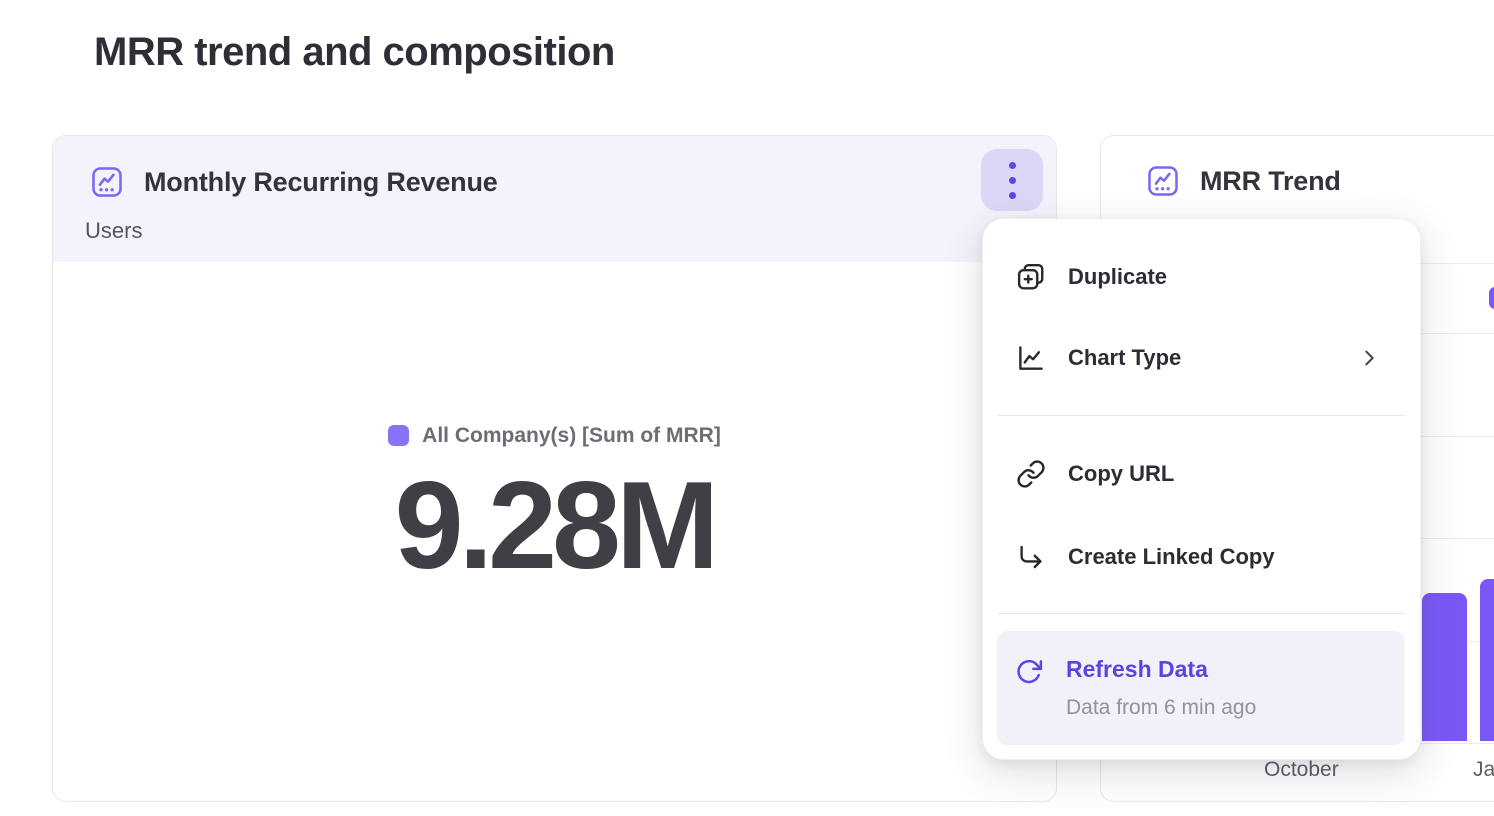 This screenshot has height=816, width=1494. What do you see at coordinates (1161, 707) in the screenshot?
I see `refresh-status-text: Data from 6 min ago` at bounding box center [1161, 707].